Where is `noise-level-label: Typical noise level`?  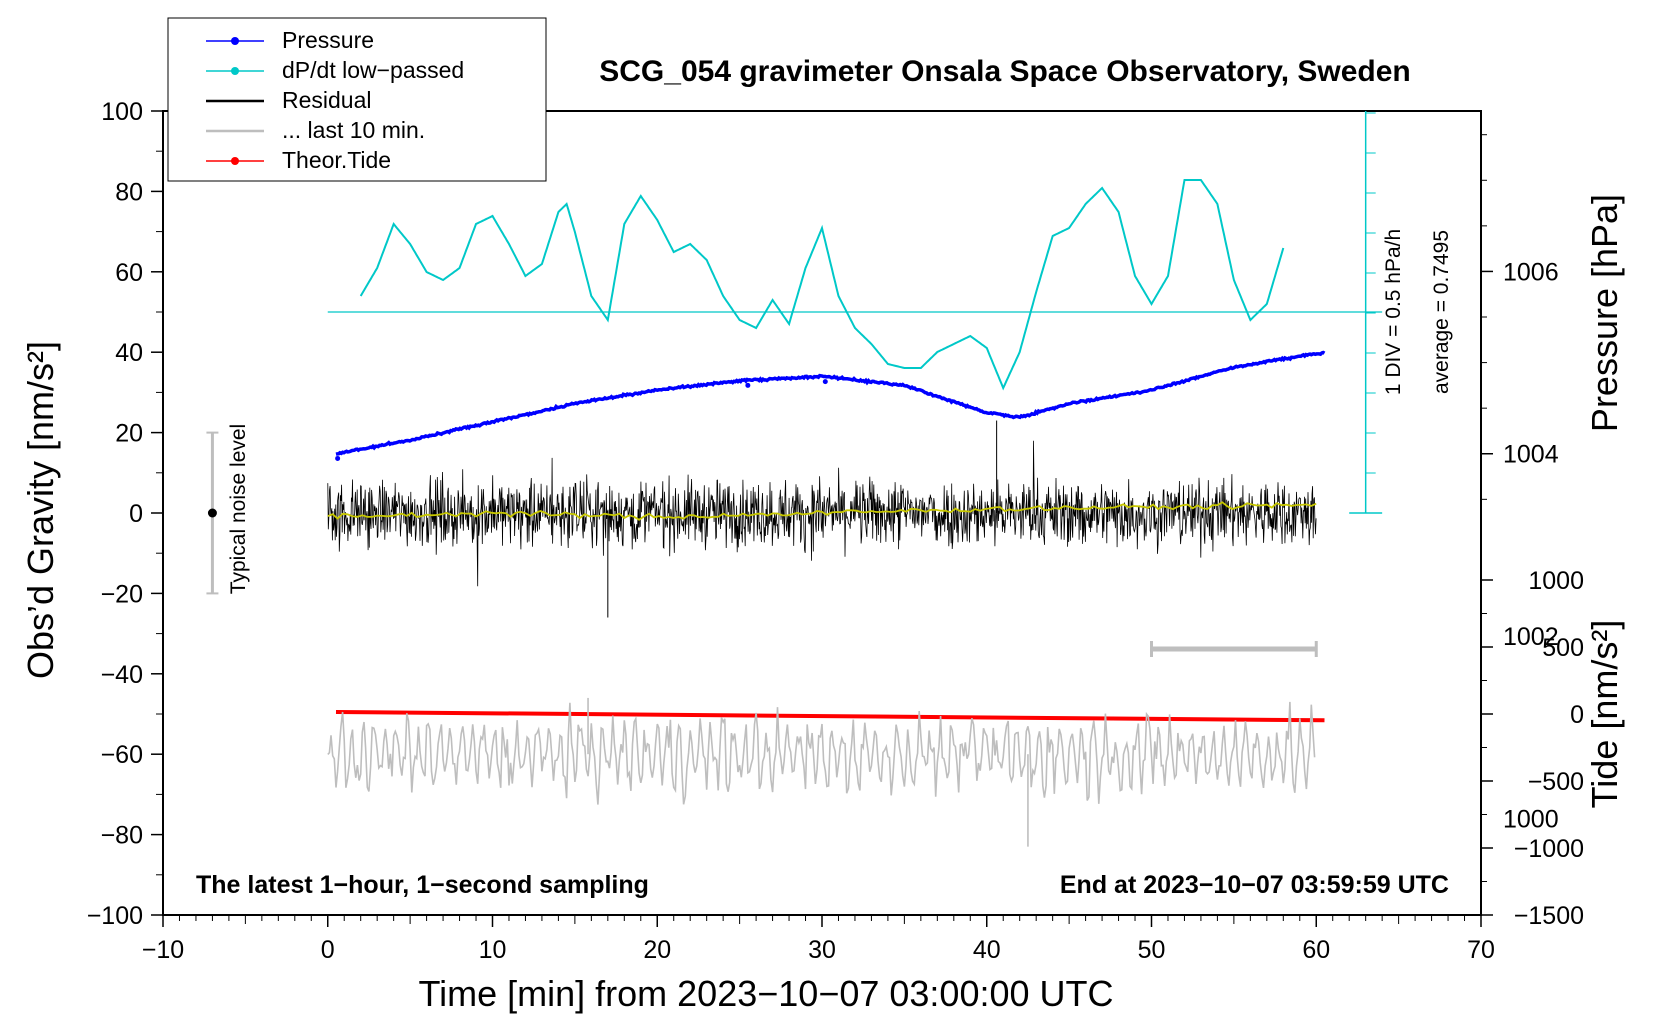
noise-level-label: Typical noise level is located at coordinates (238, 509).